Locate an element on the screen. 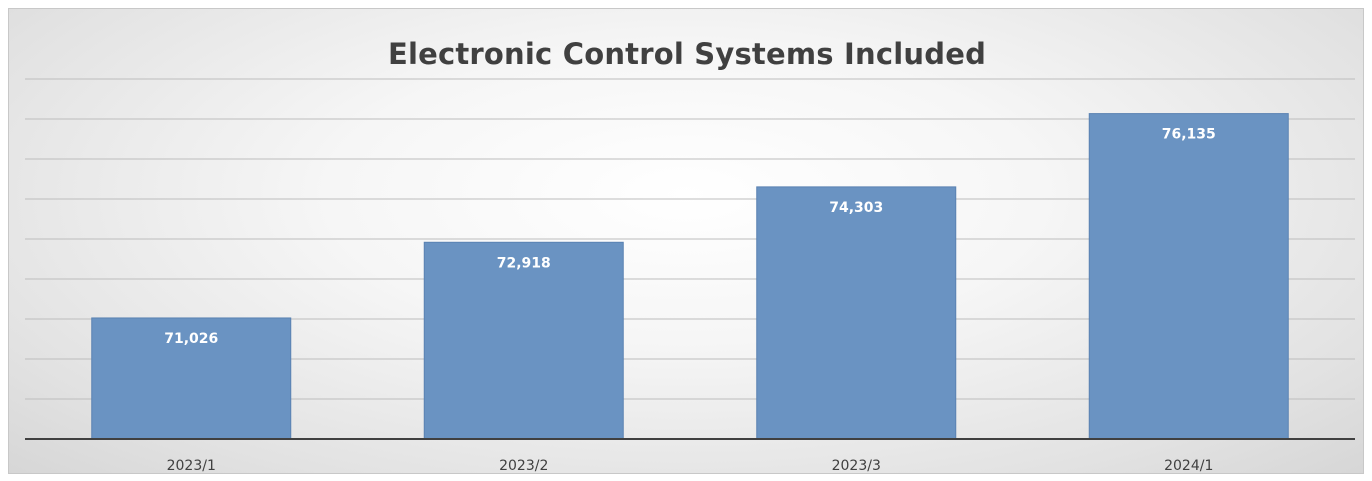 The height and width of the screenshot is (481, 1372). x-tick-label: 2023/2 is located at coordinates (523, 466).